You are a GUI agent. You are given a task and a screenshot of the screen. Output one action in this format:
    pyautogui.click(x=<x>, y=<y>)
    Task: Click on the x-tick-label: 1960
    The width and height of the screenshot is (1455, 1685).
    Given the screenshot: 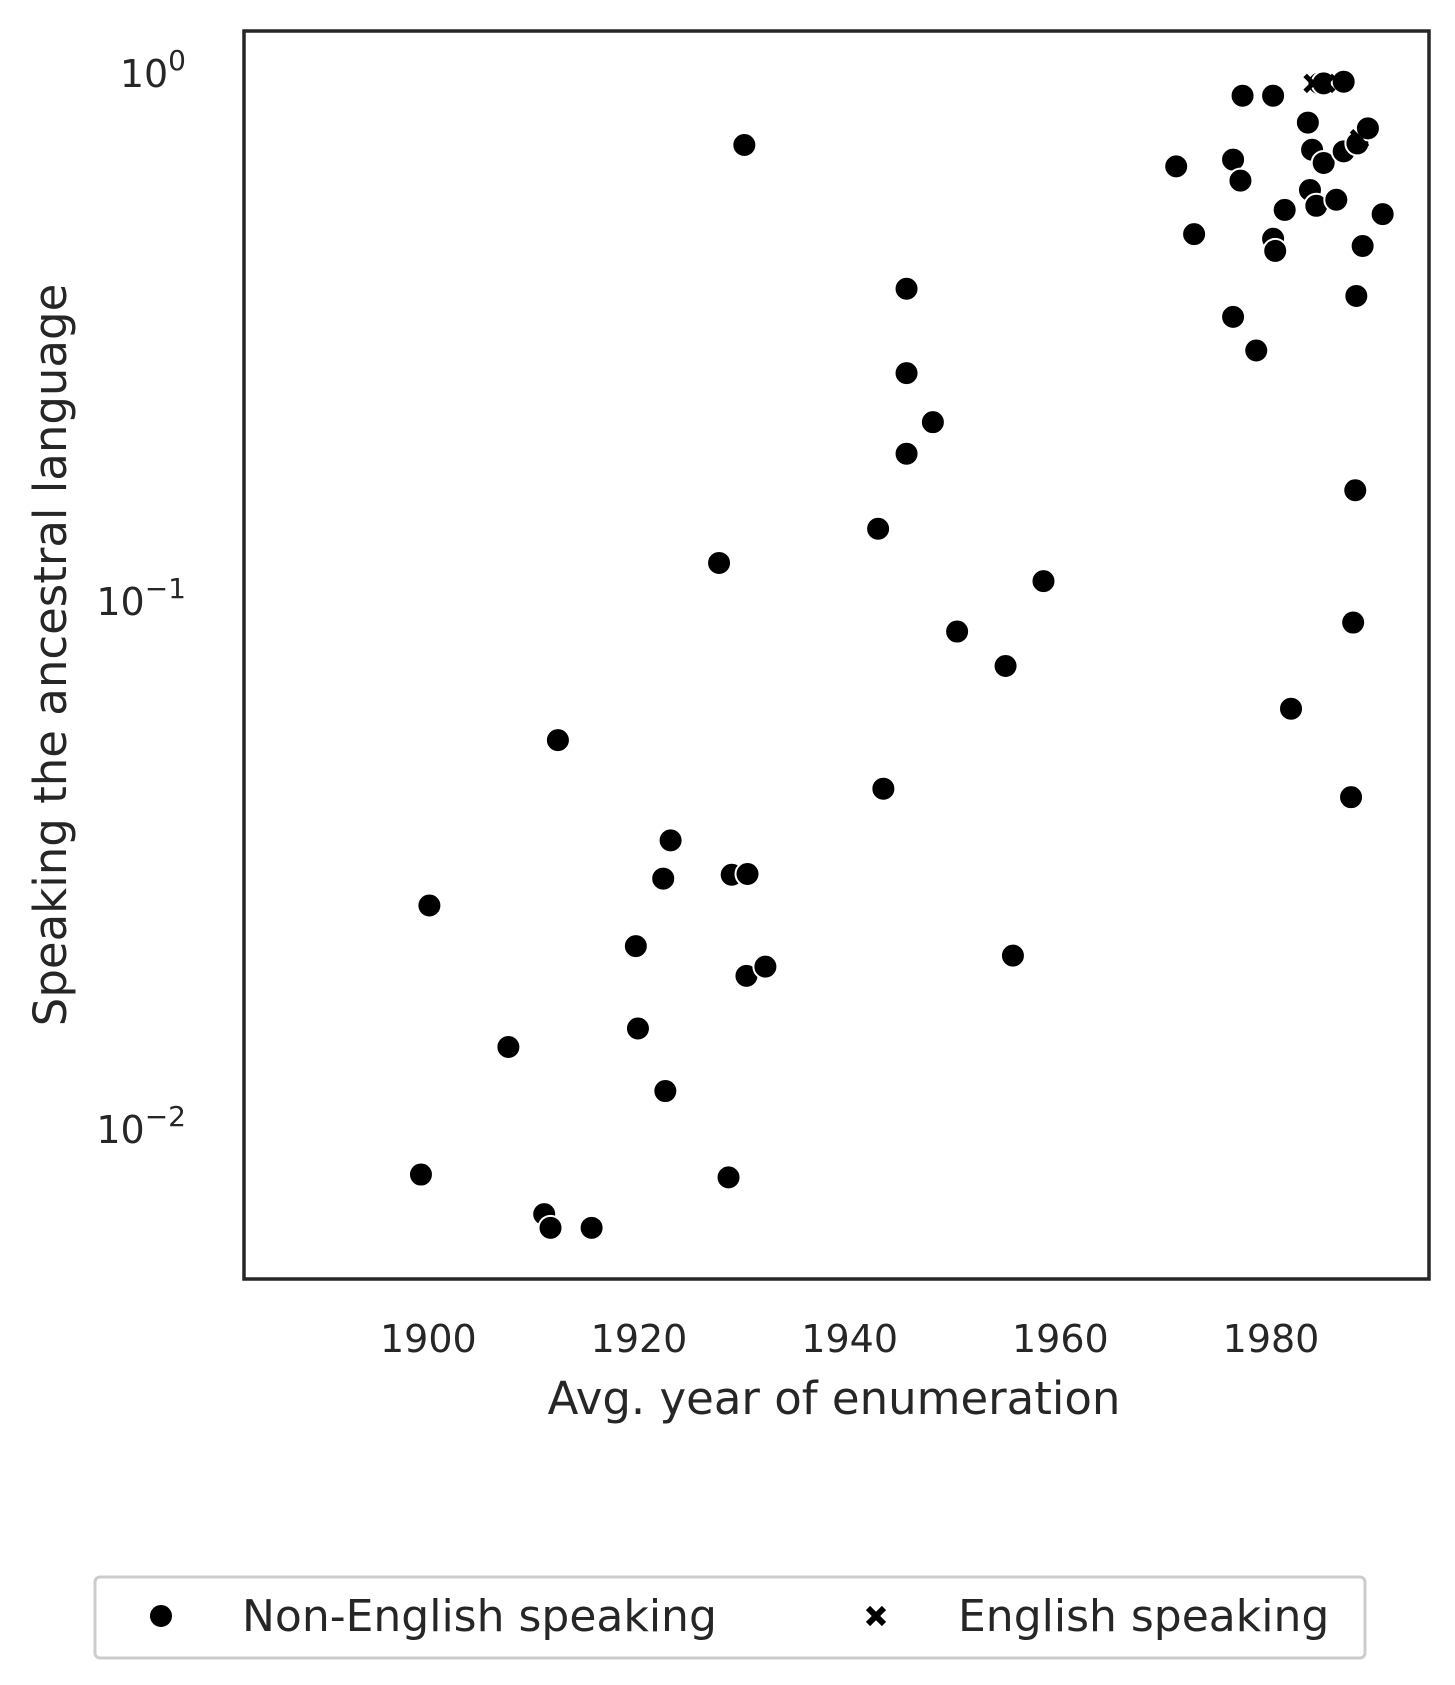 What is the action you would take?
    pyautogui.click(x=1060, y=1339)
    